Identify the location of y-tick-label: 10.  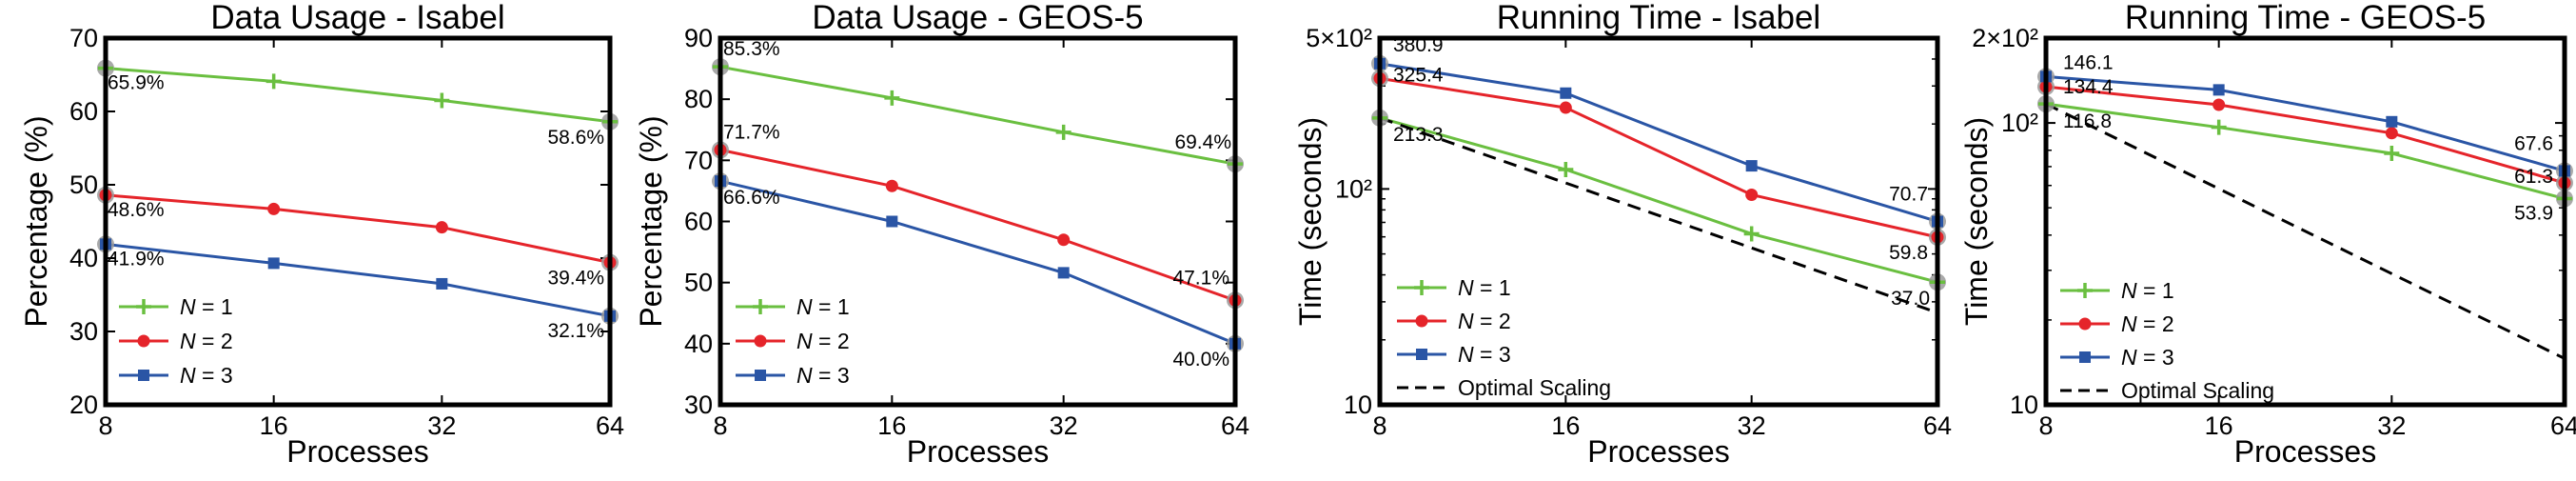
(1358, 405).